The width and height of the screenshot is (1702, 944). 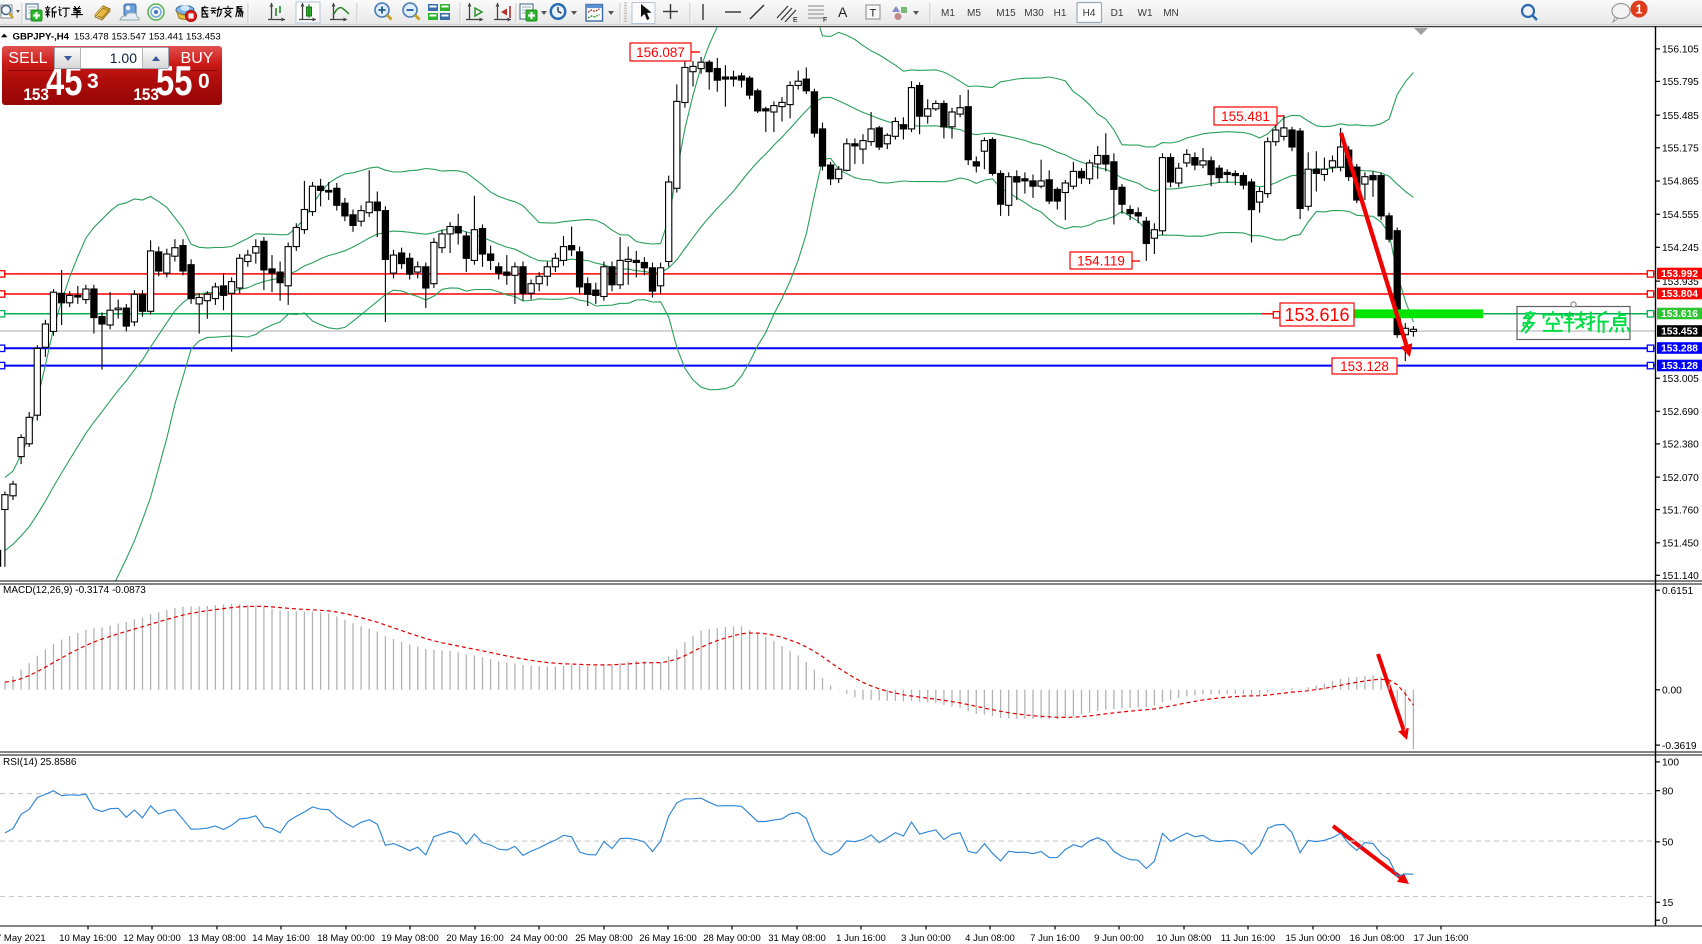 What do you see at coordinates (974, 13) in the screenshot?
I see `svg-text: M5` at bounding box center [974, 13].